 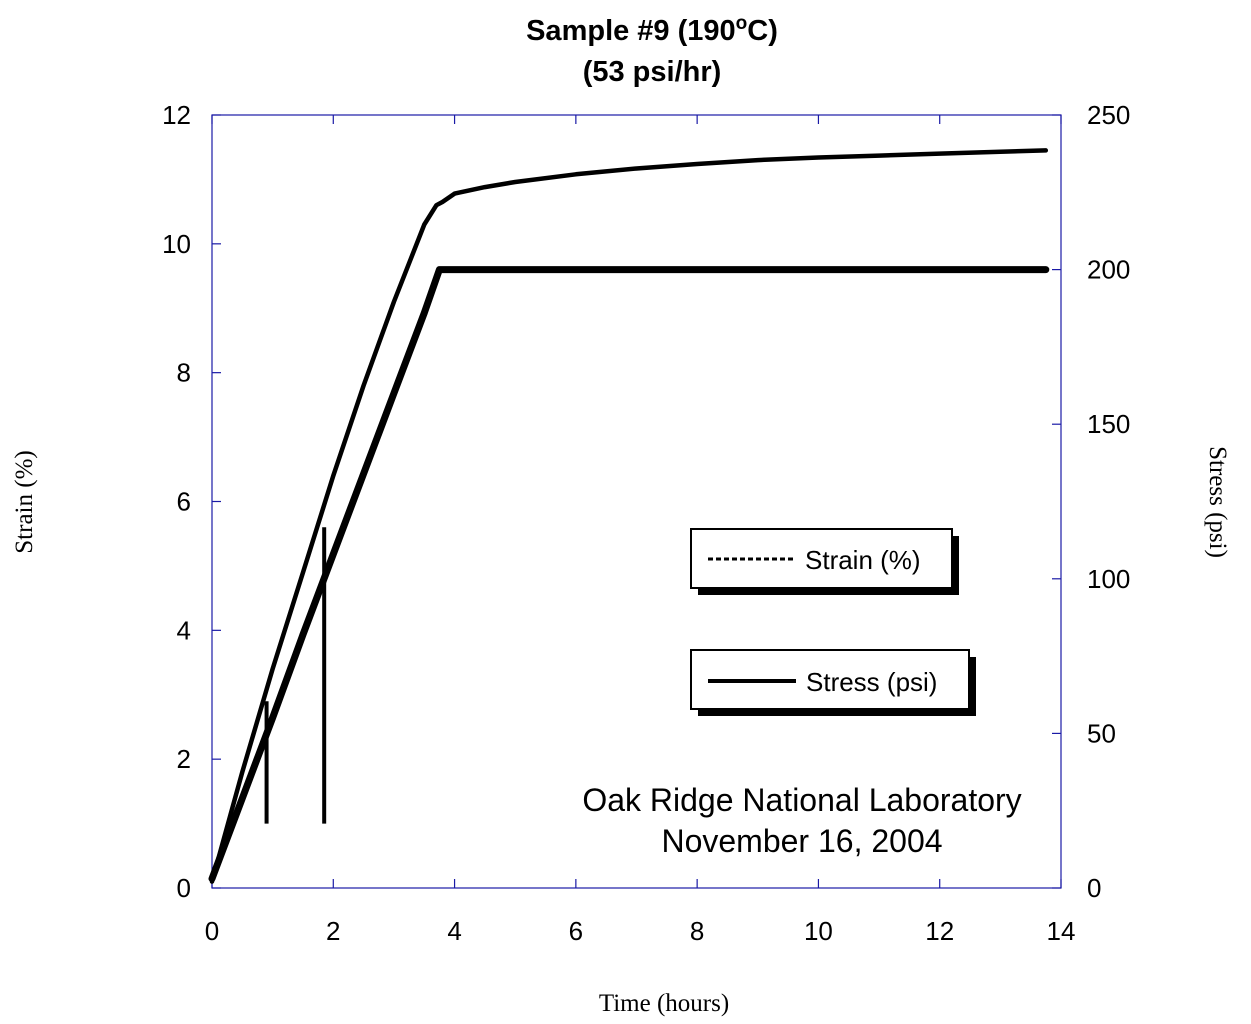 I want to click on y-tick-label: 10, so click(x=176, y=244).